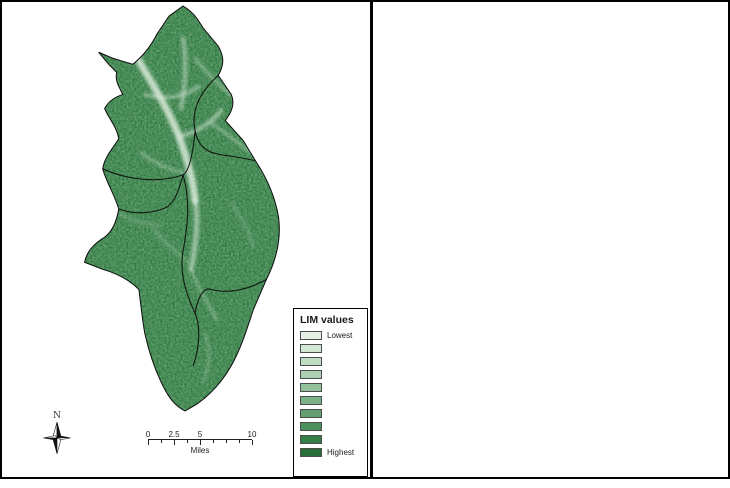 The height and width of the screenshot is (488, 730). I want to click on scalebar-labels: 0 2.5 5 10, so click(201, 434).